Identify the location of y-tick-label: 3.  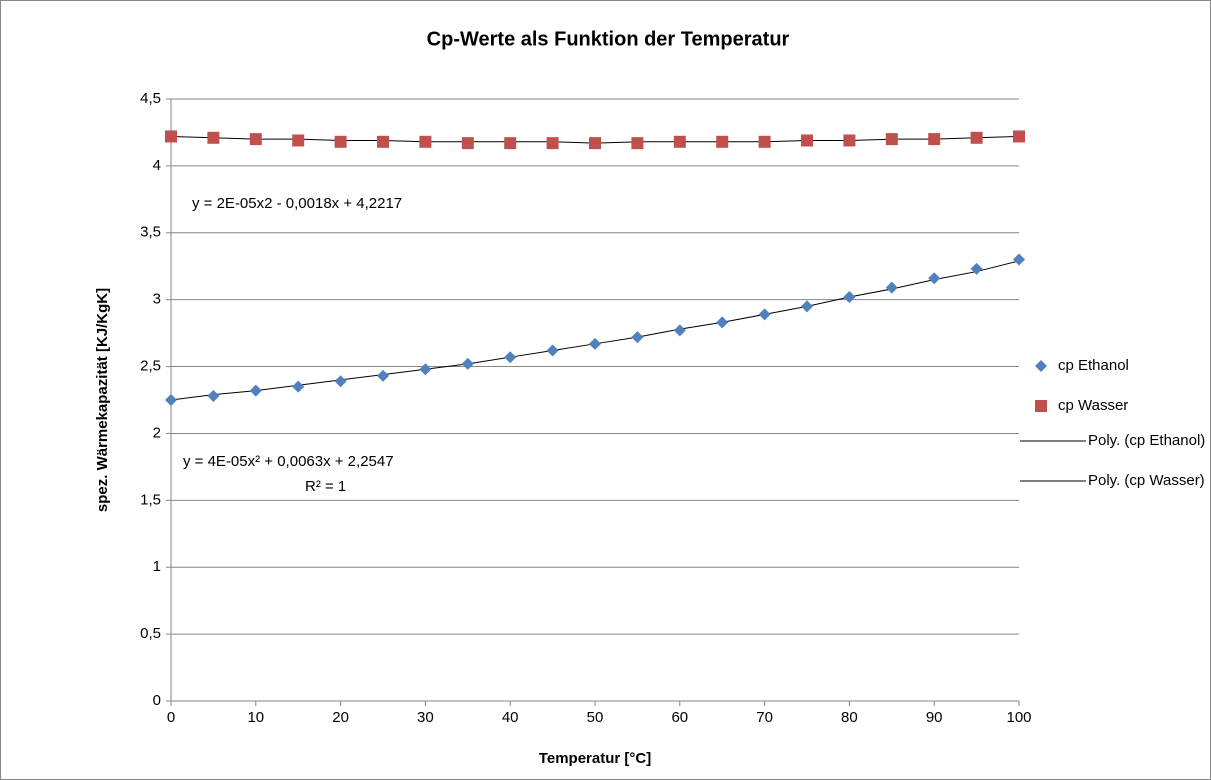
(157, 299).